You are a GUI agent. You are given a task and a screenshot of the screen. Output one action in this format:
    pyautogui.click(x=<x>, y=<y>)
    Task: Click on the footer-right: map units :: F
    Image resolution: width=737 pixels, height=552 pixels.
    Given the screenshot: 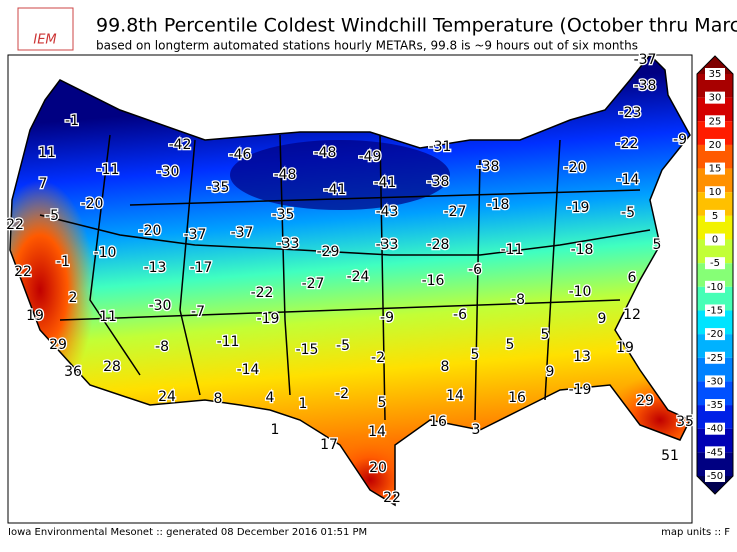 What is the action you would take?
    pyautogui.click(x=695, y=532)
    